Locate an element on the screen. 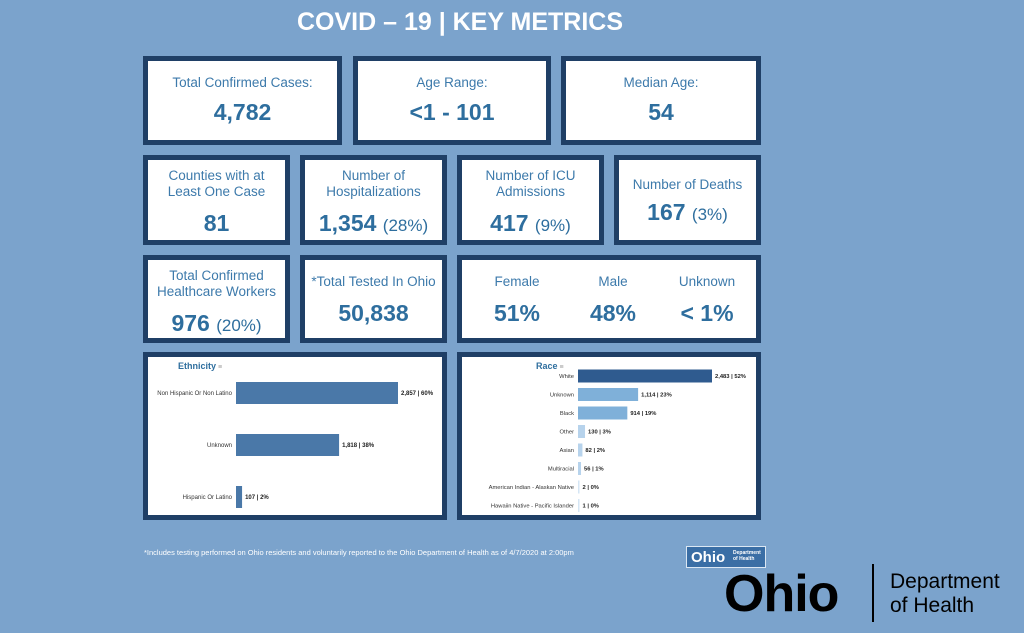  hospitalizations-label: Number of Hospitalizations is located at coordinates (373, 183).